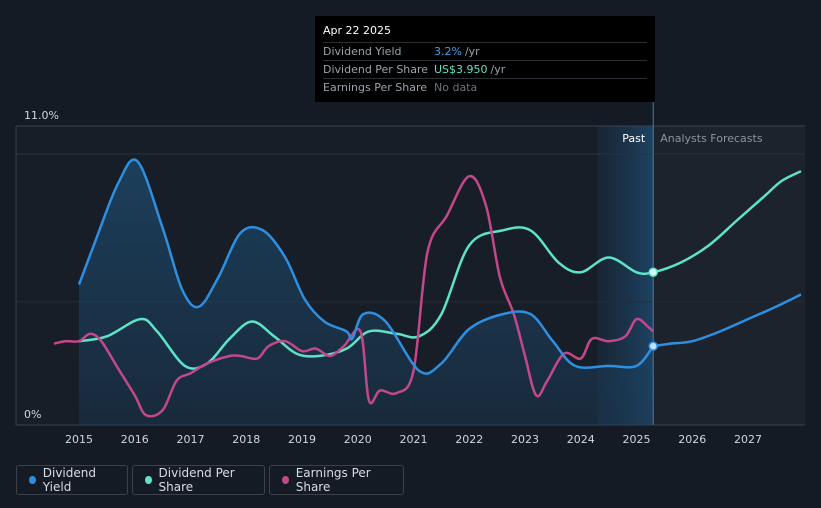  What do you see at coordinates (581, 439) in the screenshot?
I see `x-tick-label: 2024` at bounding box center [581, 439].